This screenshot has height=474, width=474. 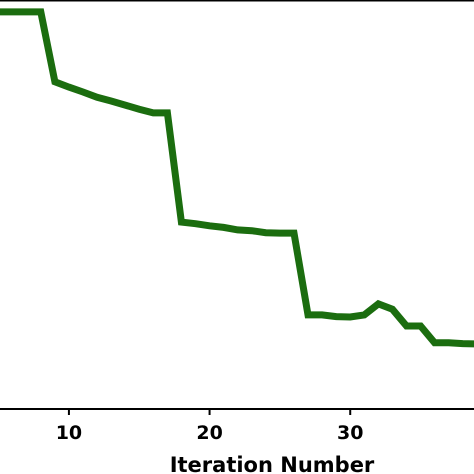 I want to click on x-tick-label: 20, so click(x=209, y=433).